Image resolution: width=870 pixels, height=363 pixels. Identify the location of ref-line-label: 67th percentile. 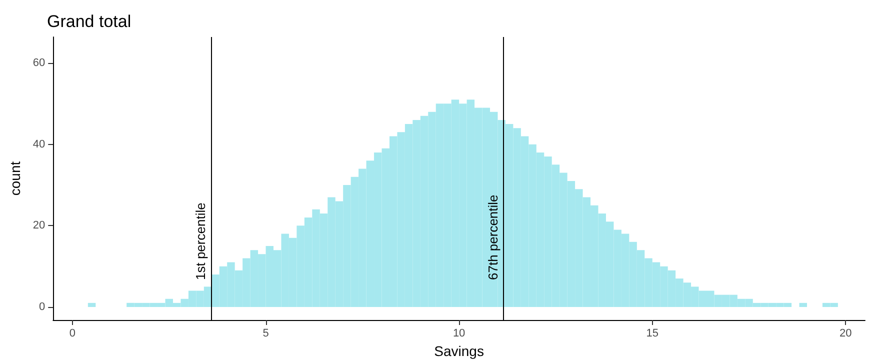
(493, 237).